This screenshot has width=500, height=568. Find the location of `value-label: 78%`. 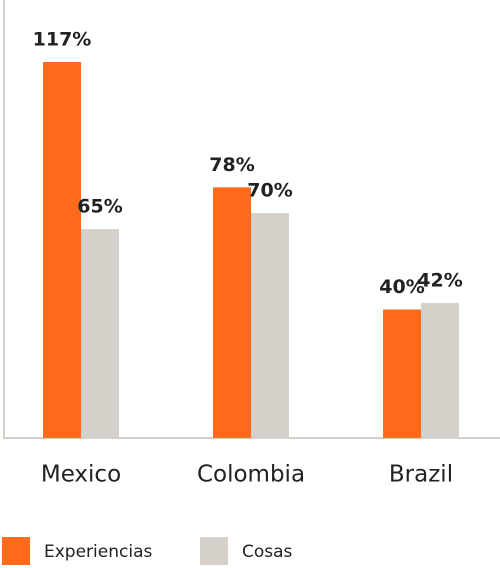

value-label: 78% is located at coordinates (231, 165).